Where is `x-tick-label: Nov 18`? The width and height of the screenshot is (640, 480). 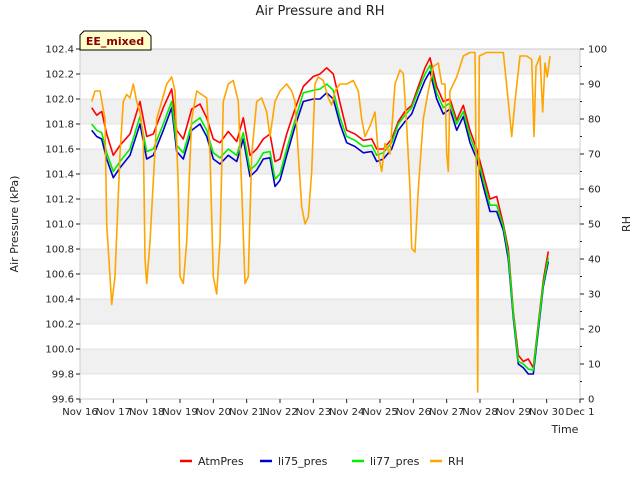 x-tick-label: Nov 18 is located at coordinates (146, 412).